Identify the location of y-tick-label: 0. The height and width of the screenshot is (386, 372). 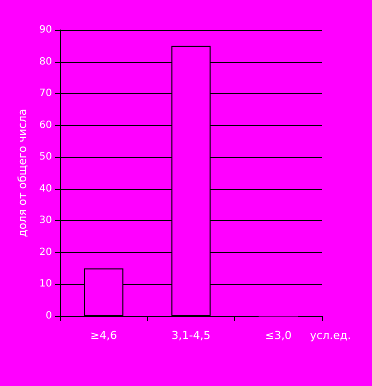
(49, 316).